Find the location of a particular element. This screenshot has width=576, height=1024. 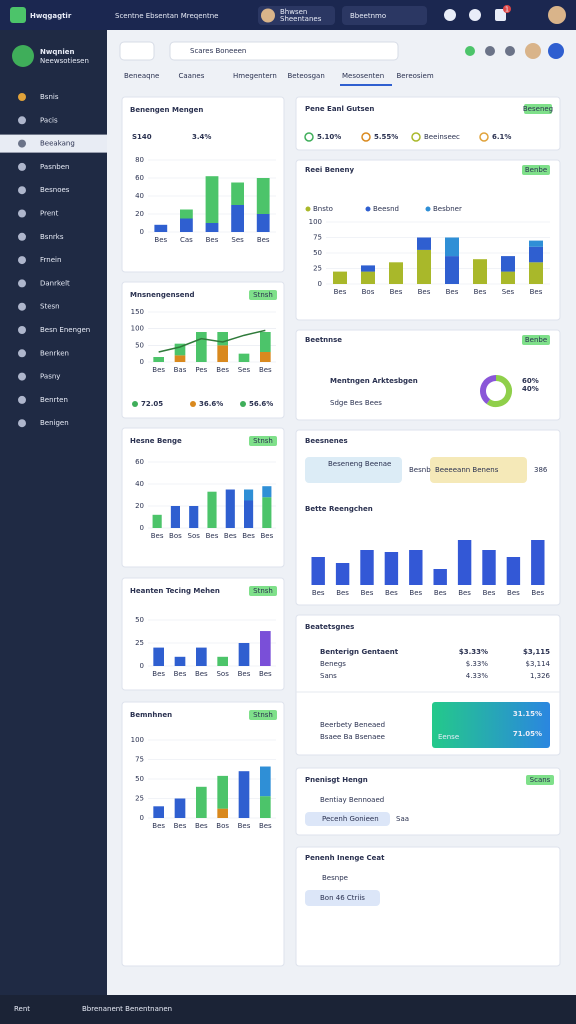

button-label: Stnsh is located at coordinates (263, 715).